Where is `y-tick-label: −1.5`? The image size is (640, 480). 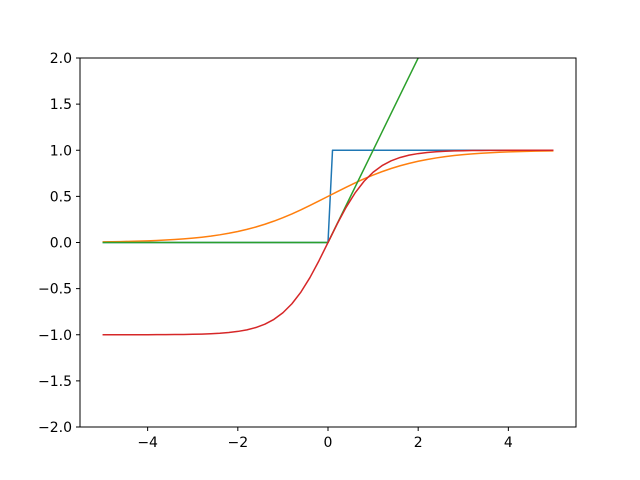 y-tick-label: −1.5 is located at coordinates (55, 382).